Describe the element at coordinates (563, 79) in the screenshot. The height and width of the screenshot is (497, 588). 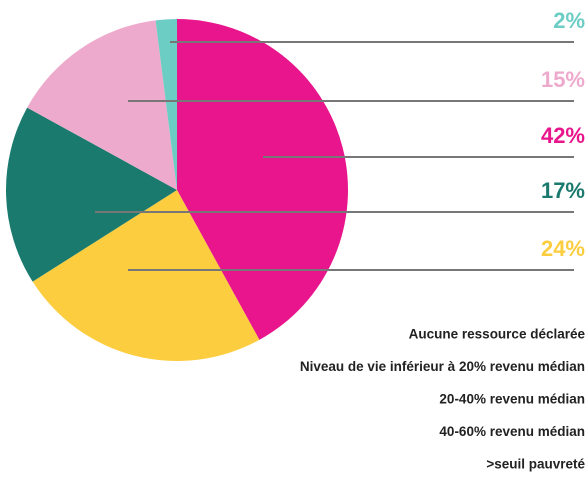
I see `value-label: 15%` at that location.